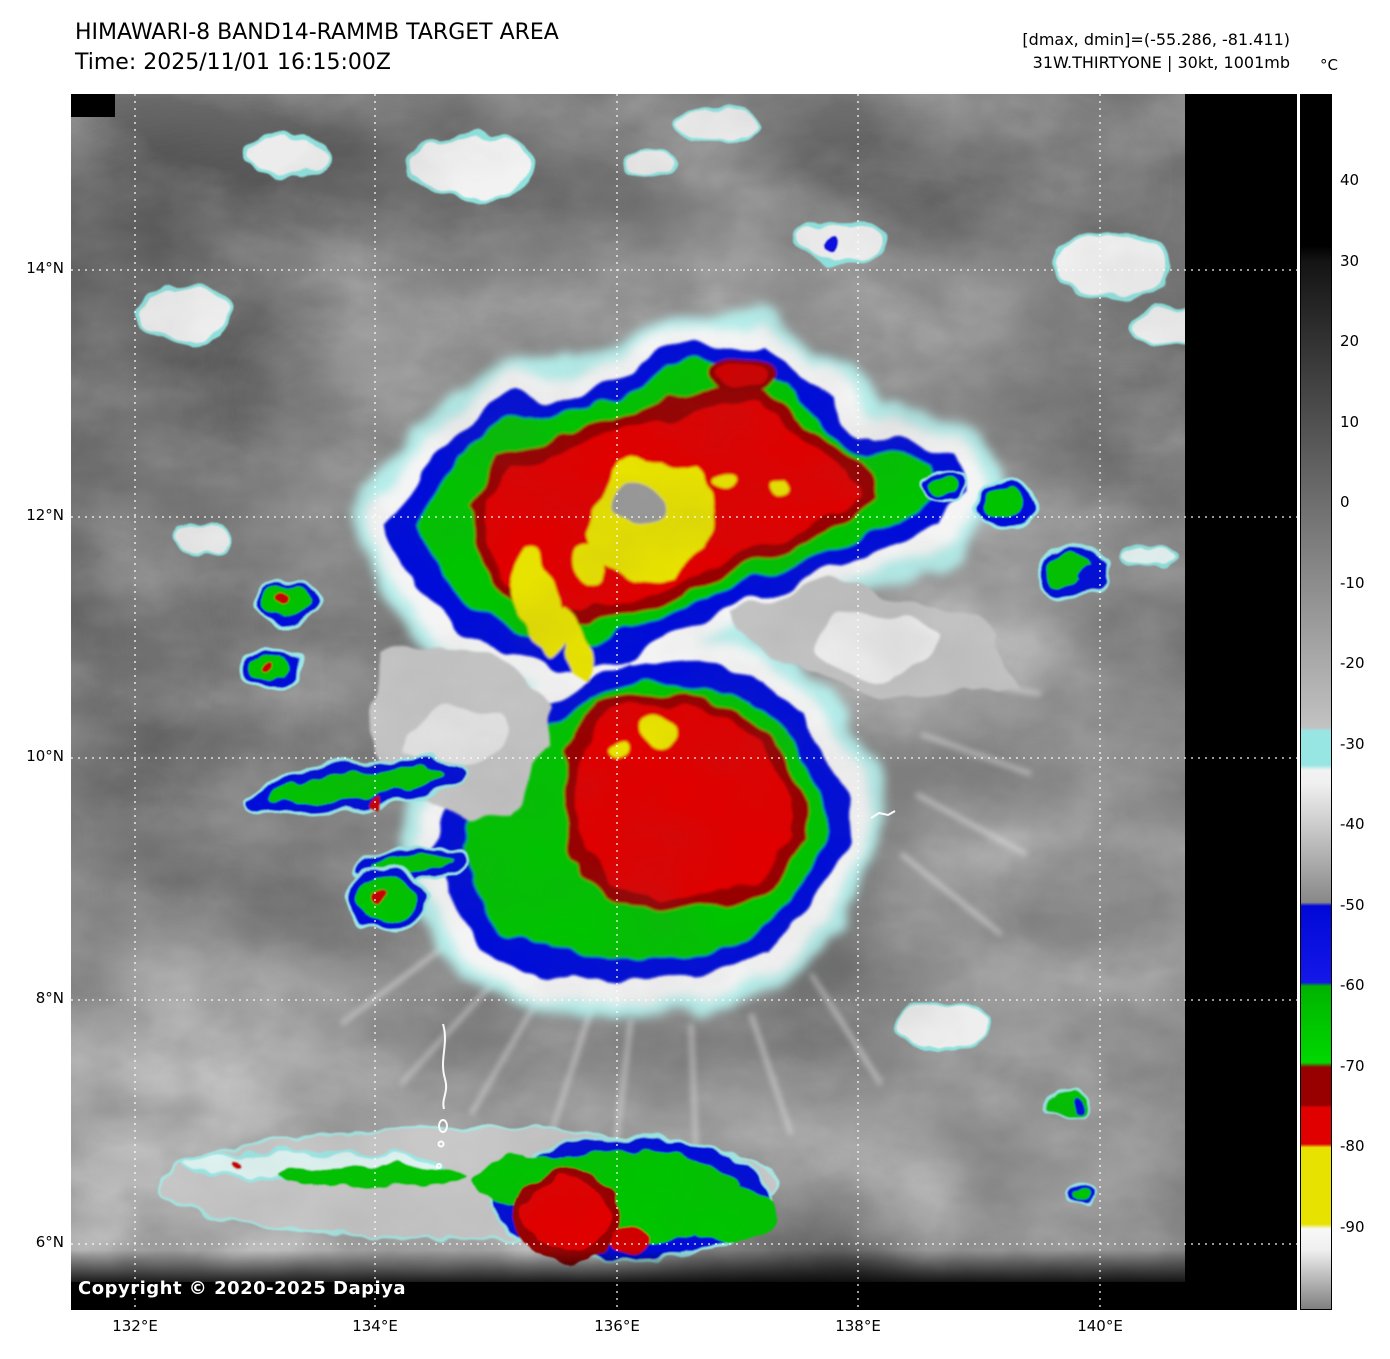 Image resolution: width=1390 pixels, height=1359 pixels. What do you see at coordinates (1316, 702) in the screenshot?
I see `temperature-colorbar` at bounding box center [1316, 702].